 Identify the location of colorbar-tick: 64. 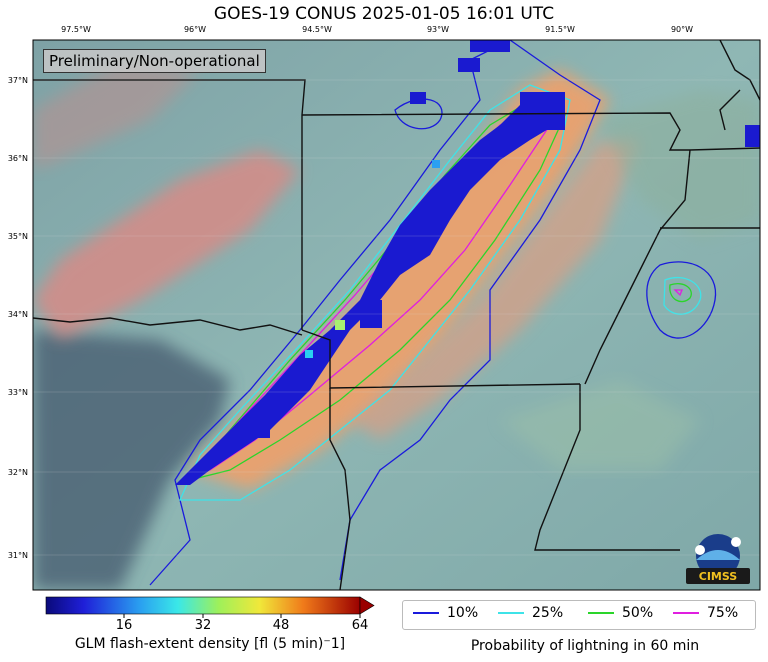
(360, 625).